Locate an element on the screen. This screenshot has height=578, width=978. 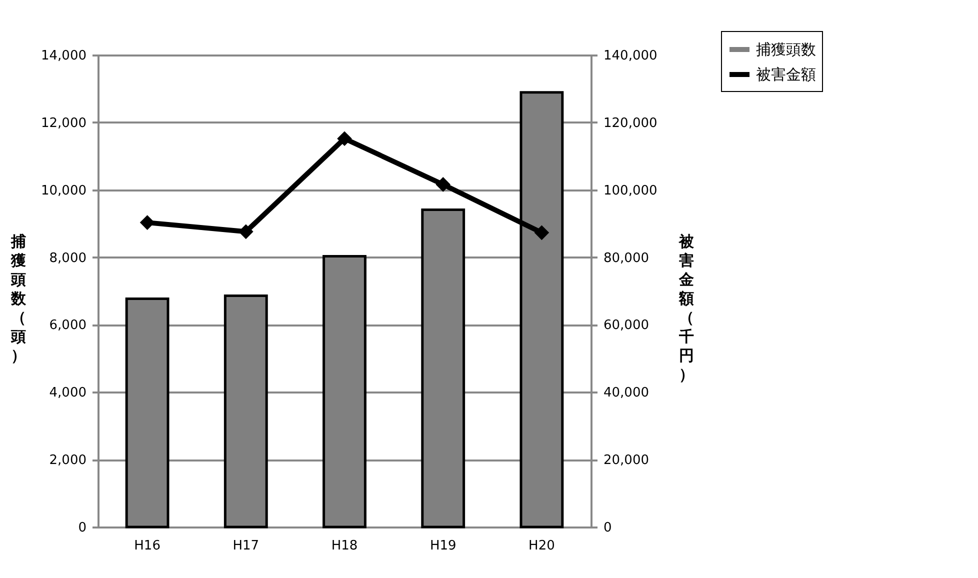
y2-tick-label: 100,000 is located at coordinates (631, 190).